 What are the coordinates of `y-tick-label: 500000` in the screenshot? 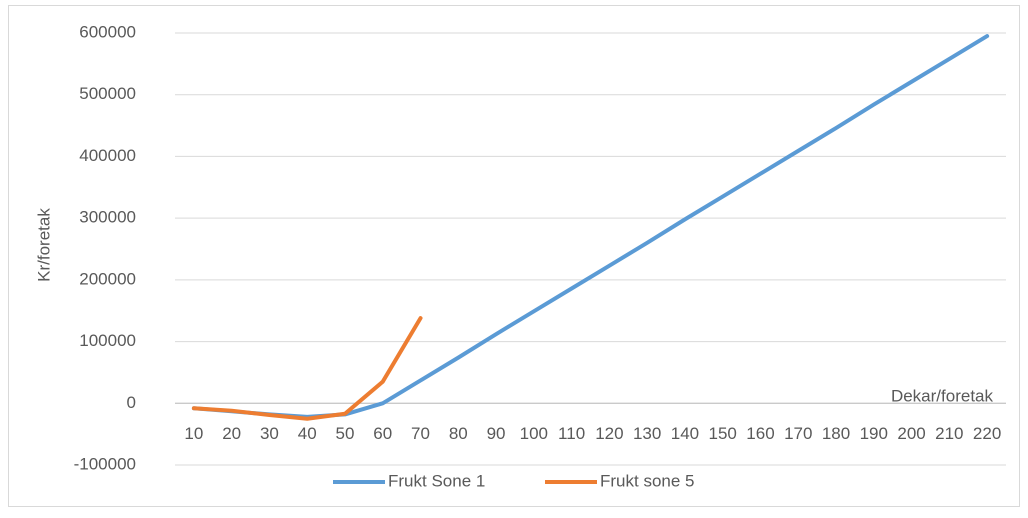 It's located at (107, 93).